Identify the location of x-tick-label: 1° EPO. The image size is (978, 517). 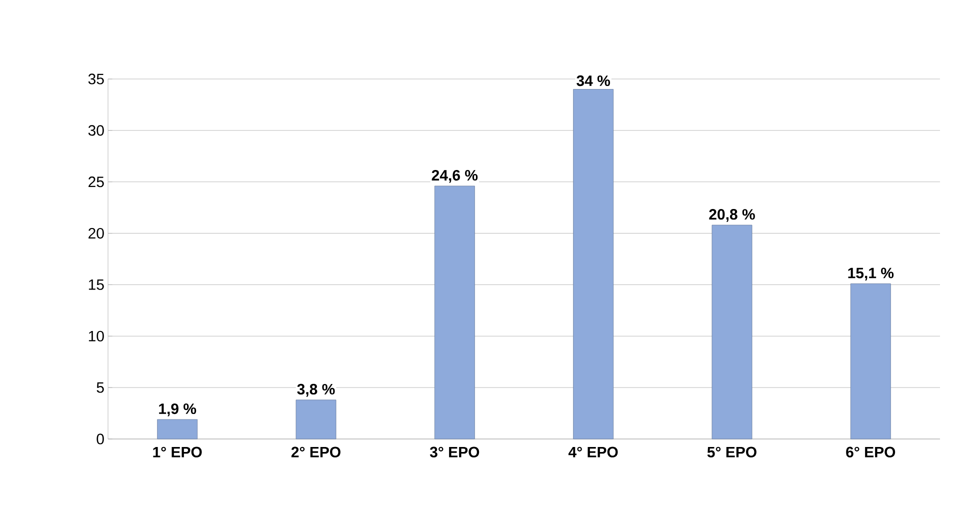
(177, 452).